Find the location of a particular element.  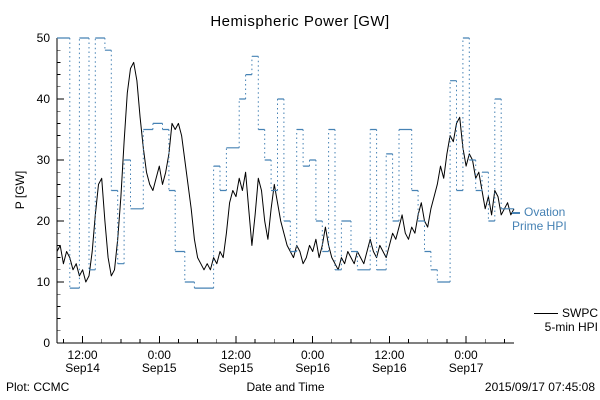

legend-swpc-line1: SWPC is located at coordinates (553, 313).